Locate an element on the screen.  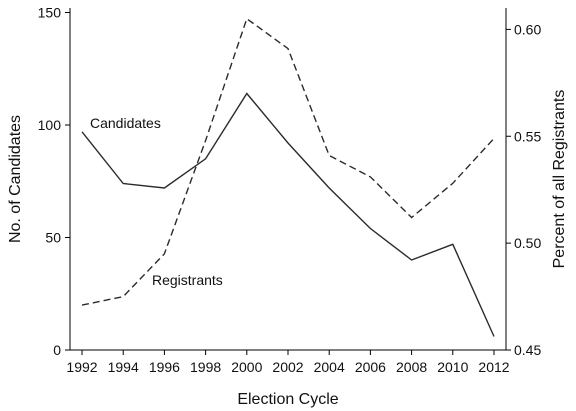
candidates-annotation: Candidates is located at coordinates (125, 123).